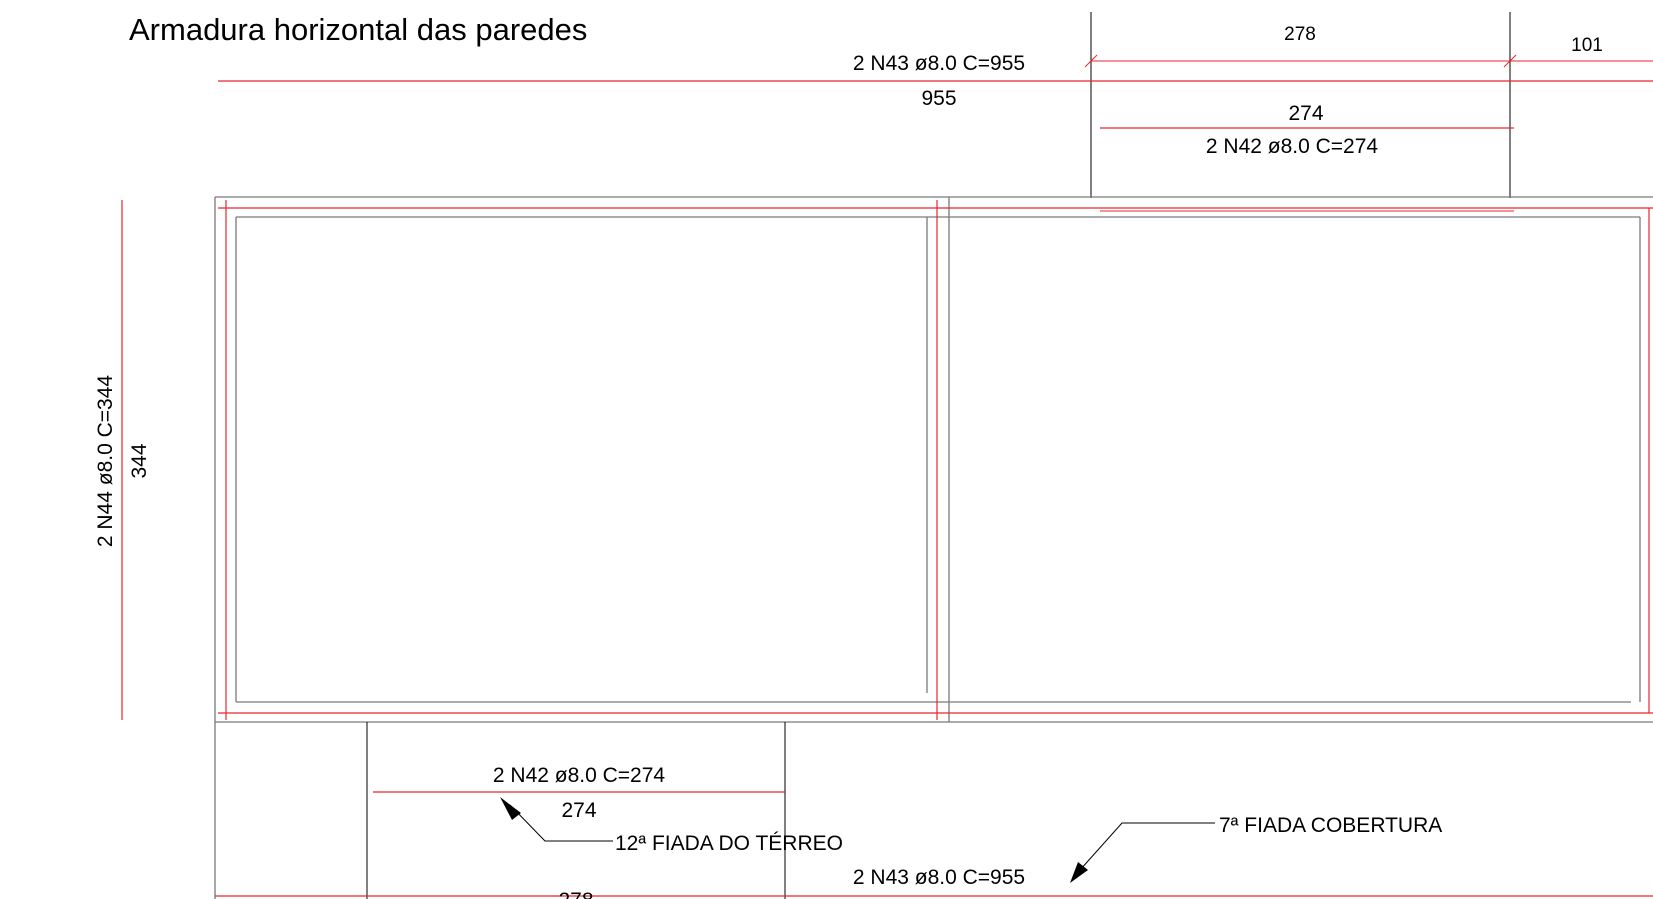 The image size is (1653, 899). I want to click on fiada-cobertura-label: 7ª FIADA COBERTURA, so click(1330, 825).